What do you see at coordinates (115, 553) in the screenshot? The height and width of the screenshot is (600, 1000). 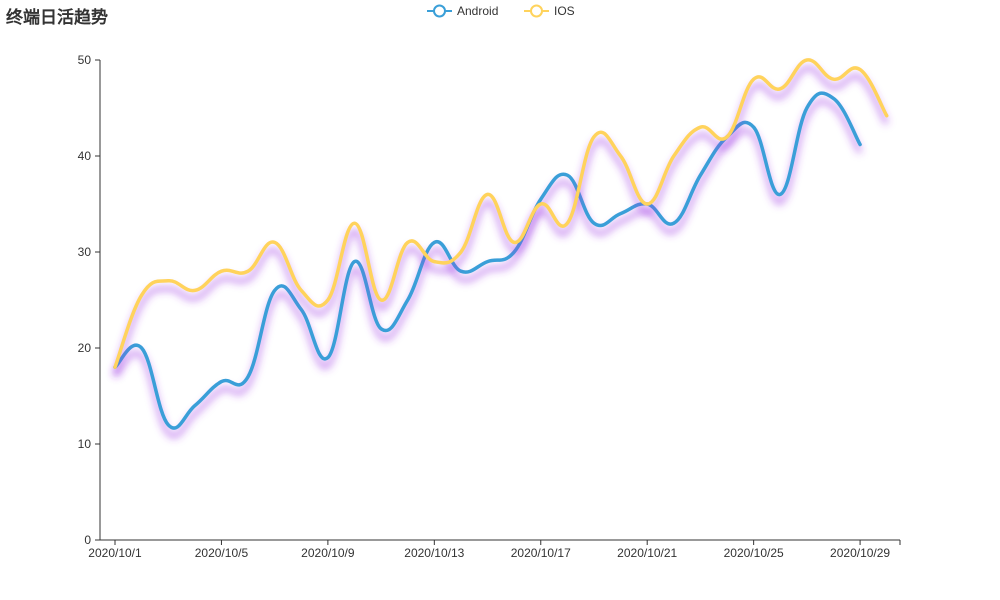 I see `x-tick-label: 2020/10/1` at bounding box center [115, 553].